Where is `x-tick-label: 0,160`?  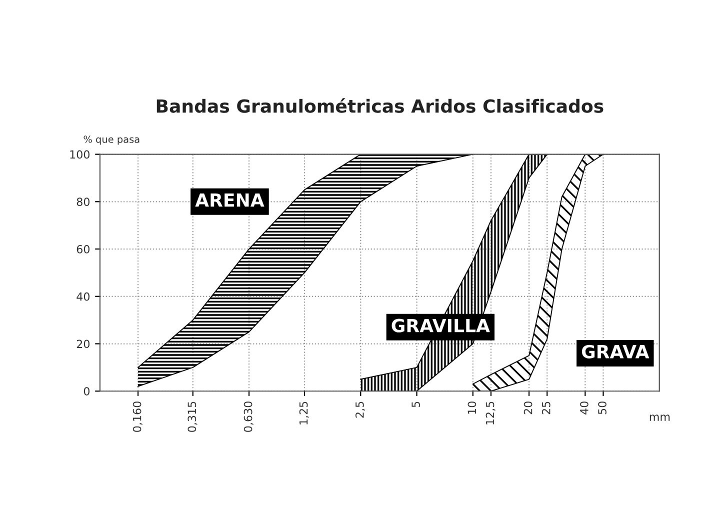 x-tick-label: 0,160 is located at coordinates (137, 417).